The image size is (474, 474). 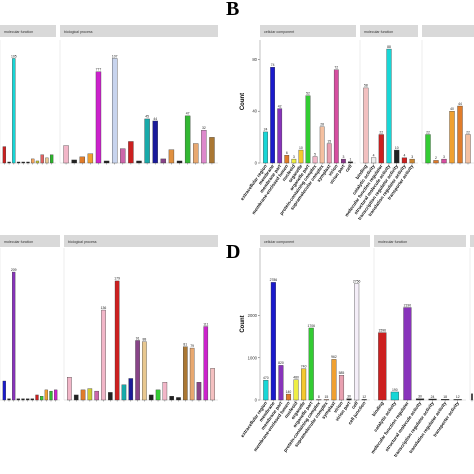 I want to click on bar-value-label: 81, so click(x=185, y=345).